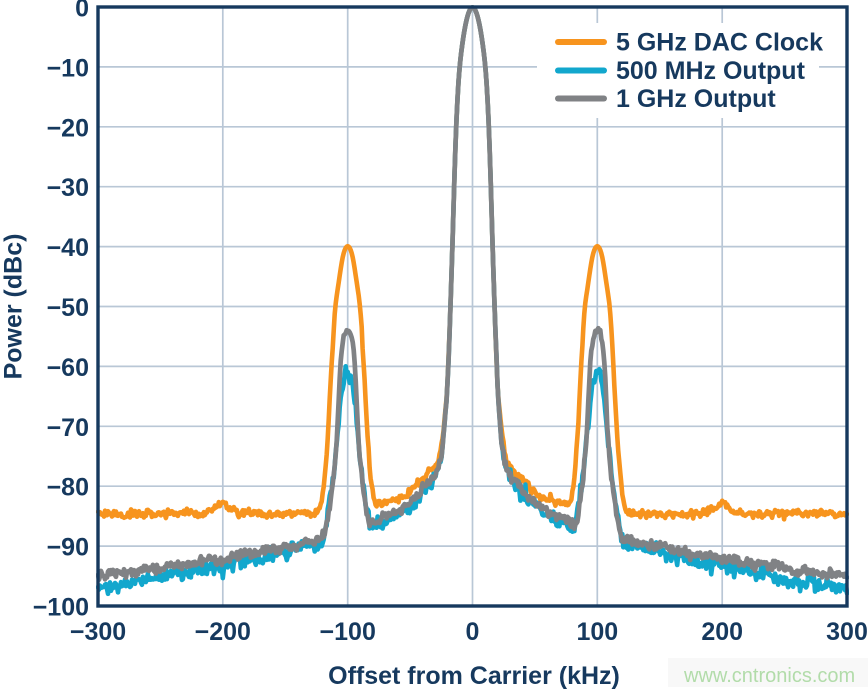 The height and width of the screenshot is (691, 868). I want to click on svg-text: 5 GHz DAC Clock, so click(719, 43).